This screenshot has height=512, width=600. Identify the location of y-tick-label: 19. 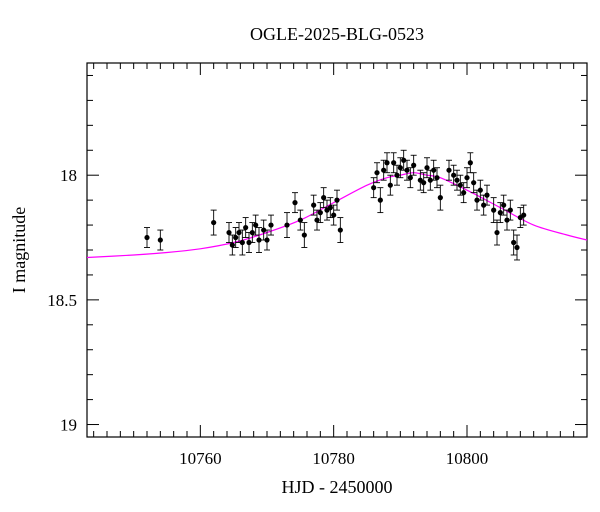
(68, 425).